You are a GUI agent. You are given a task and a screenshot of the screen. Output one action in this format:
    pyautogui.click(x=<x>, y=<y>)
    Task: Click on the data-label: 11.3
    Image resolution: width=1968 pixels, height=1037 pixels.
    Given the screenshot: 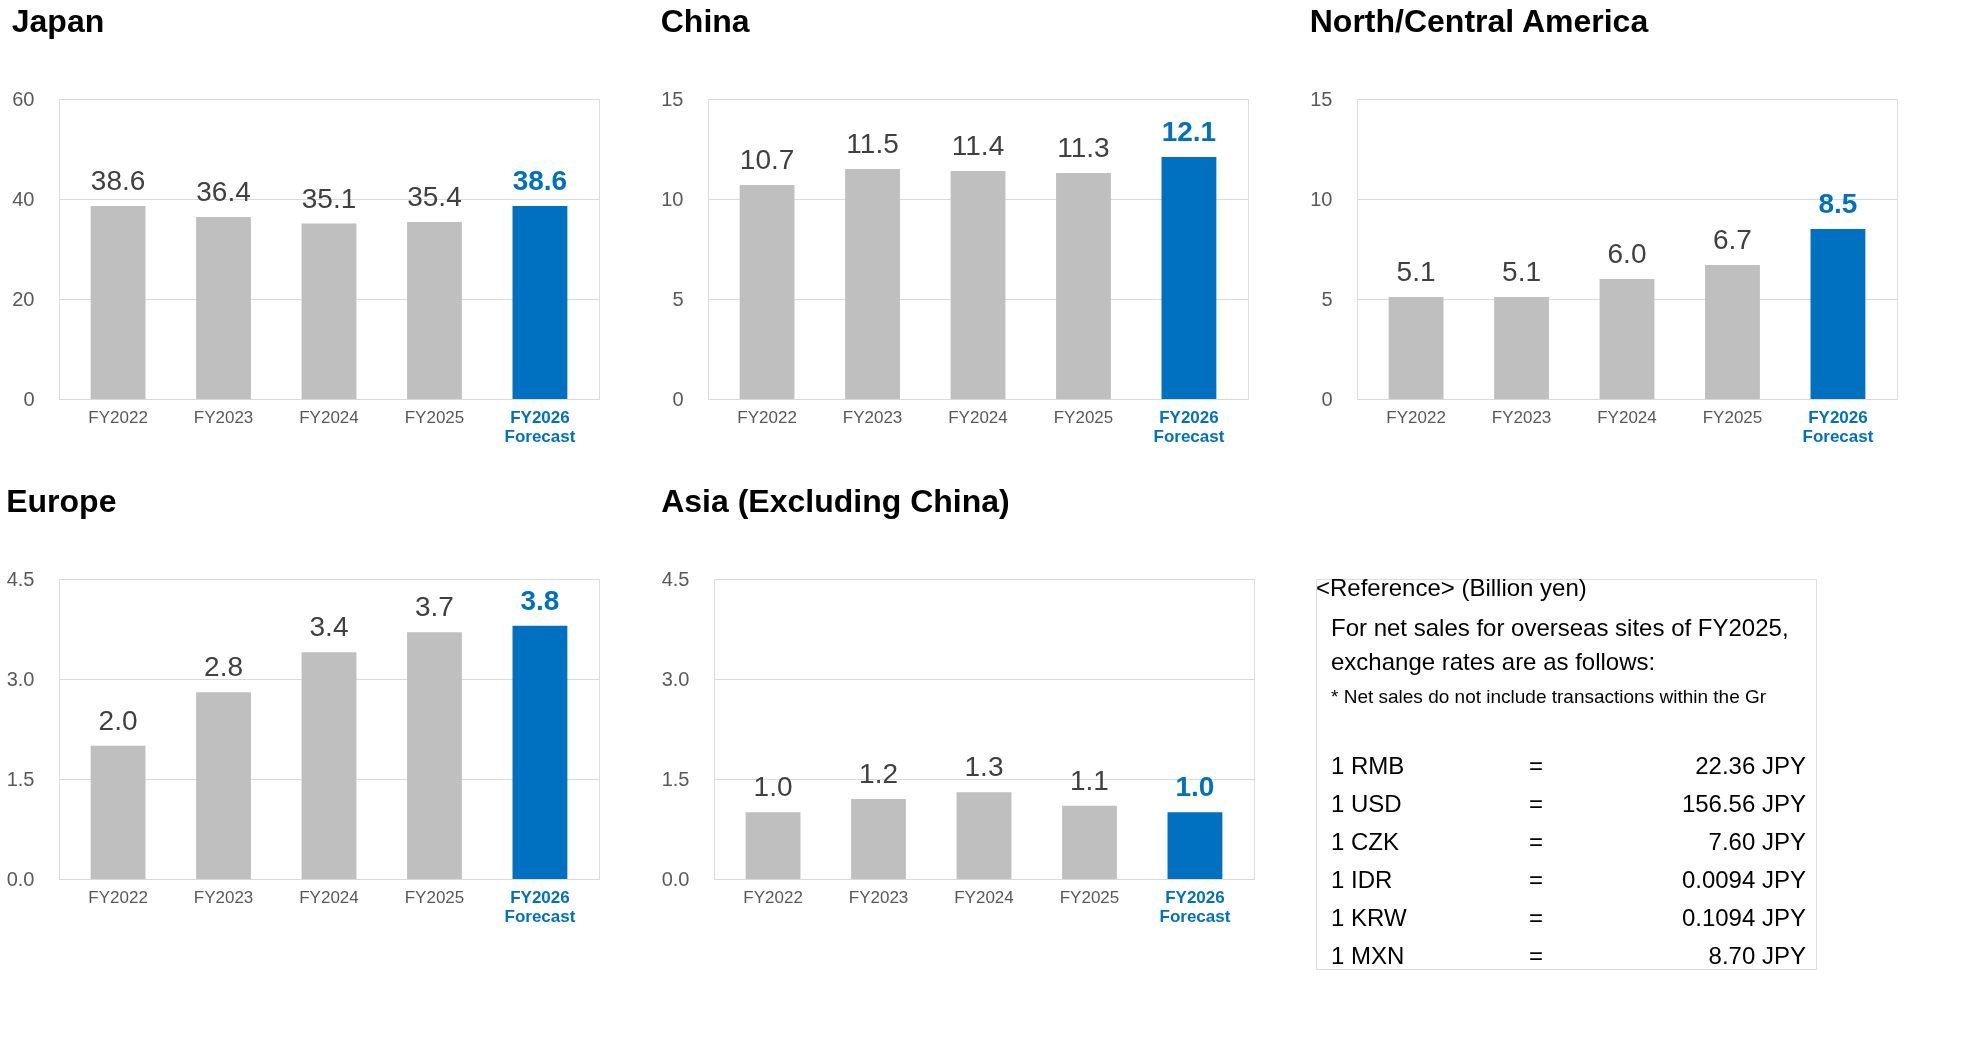 What is the action you would take?
    pyautogui.click(x=1083, y=147)
    